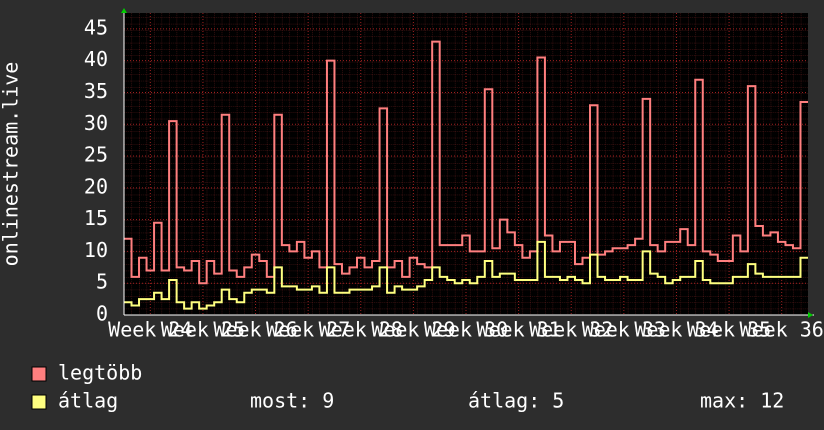  What do you see at coordinates (466, 330) in the screenshot?
I see `x-tick-label: Week 30` at bounding box center [466, 330].